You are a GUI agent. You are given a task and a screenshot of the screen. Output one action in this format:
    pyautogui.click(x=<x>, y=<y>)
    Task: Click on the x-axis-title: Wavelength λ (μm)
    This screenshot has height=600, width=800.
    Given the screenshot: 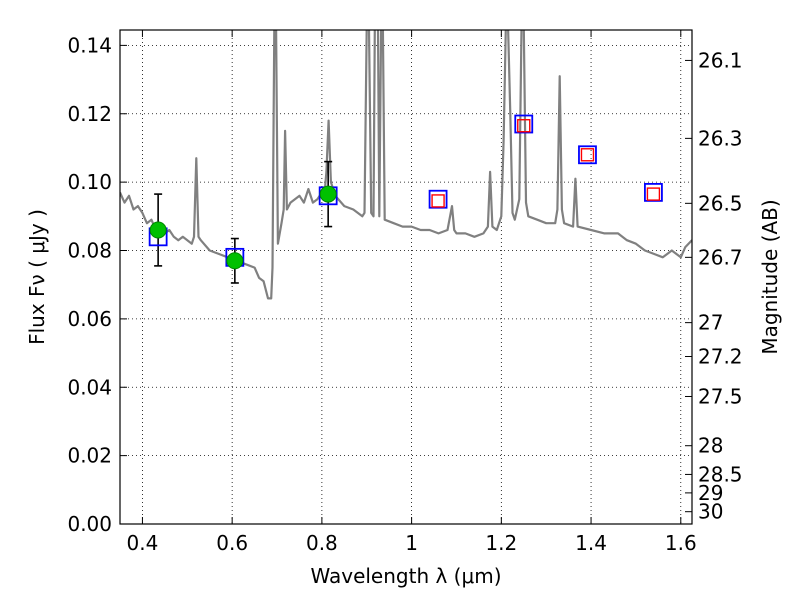 What is the action you would take?
    pyautogui.click(x=405, y=576)
    